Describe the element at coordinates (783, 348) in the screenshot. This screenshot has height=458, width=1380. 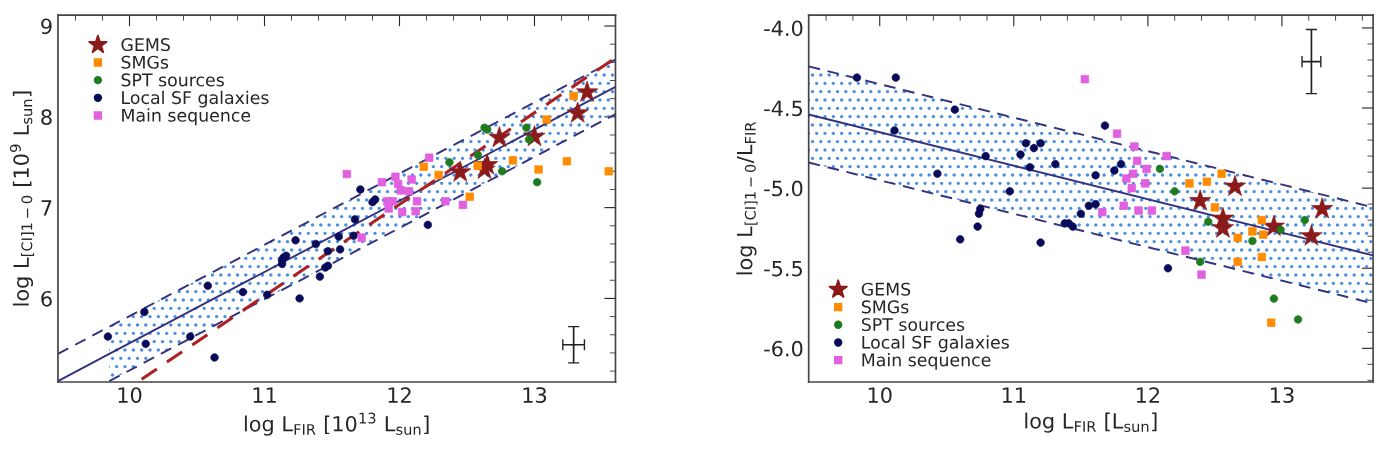
I see `y-tick-label: -6.0` at that location.